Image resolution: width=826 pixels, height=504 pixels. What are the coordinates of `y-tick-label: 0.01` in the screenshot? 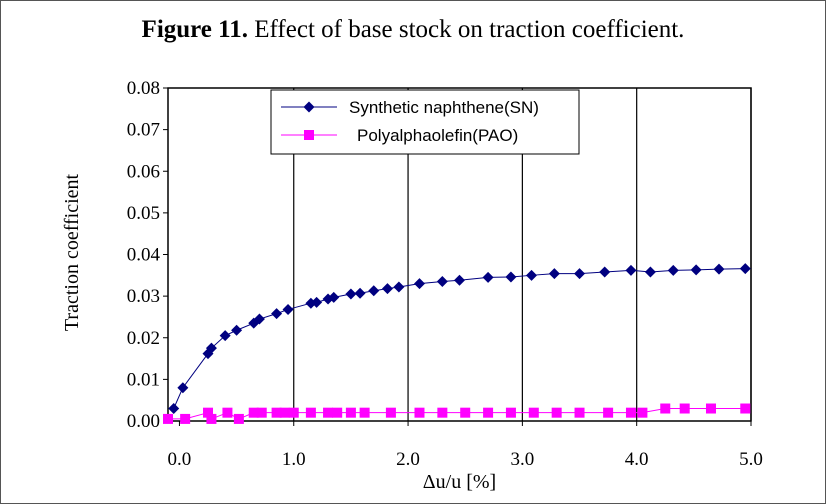 It's located at (143, 379).